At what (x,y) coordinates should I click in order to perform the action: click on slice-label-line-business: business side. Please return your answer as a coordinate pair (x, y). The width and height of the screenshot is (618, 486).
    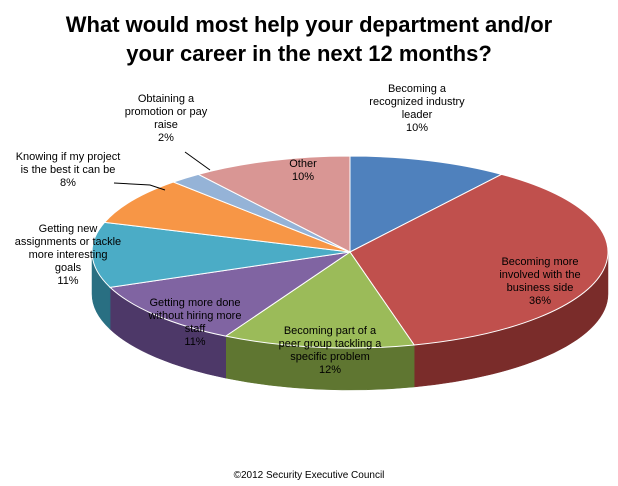
    Looking at the image, I should click on (540, 288).